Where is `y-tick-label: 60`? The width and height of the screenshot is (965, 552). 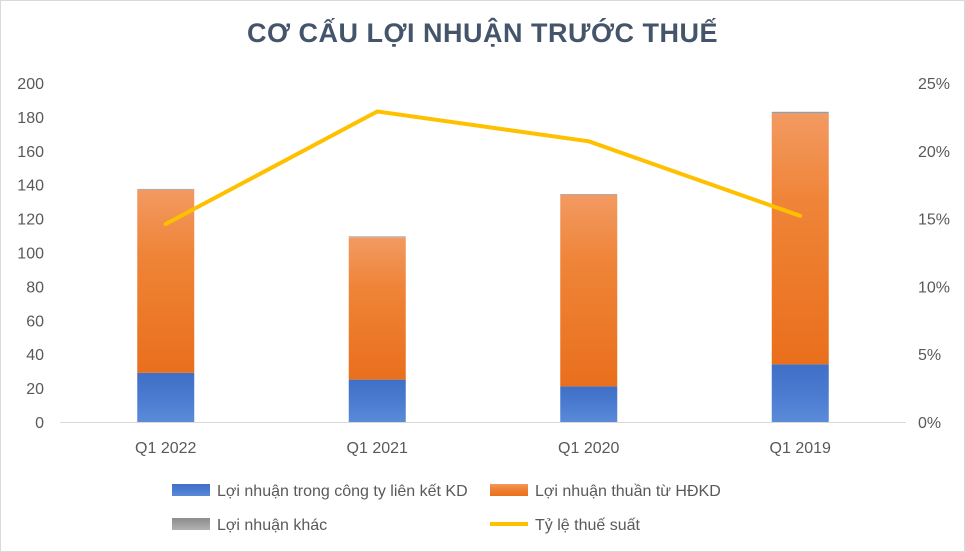 y-tick-label: 60 is located at coordinates (35, 321).